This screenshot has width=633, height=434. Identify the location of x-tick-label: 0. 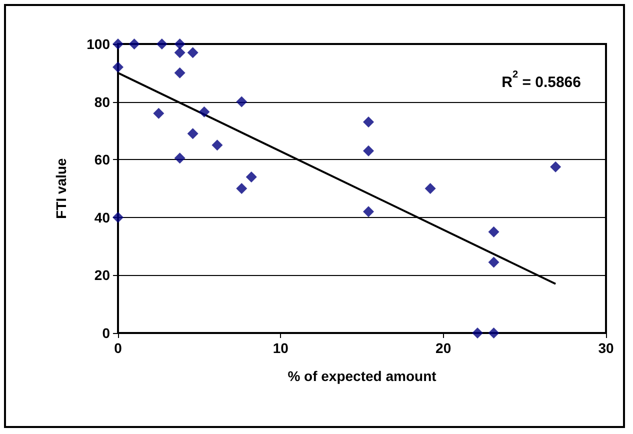
(118, 348).